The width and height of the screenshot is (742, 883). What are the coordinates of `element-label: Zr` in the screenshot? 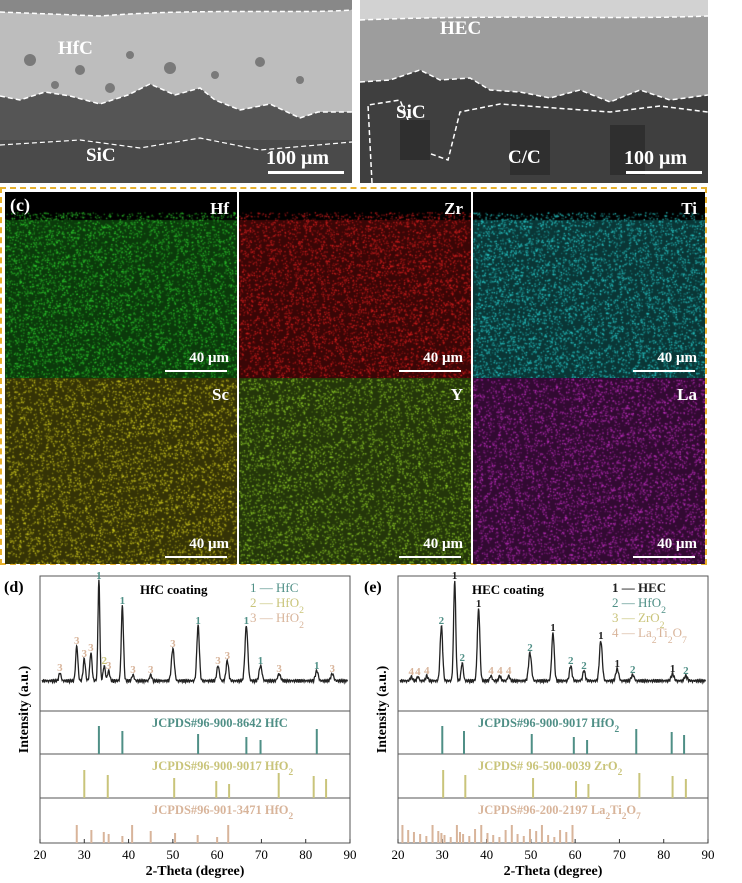 It's located at (453, 208).